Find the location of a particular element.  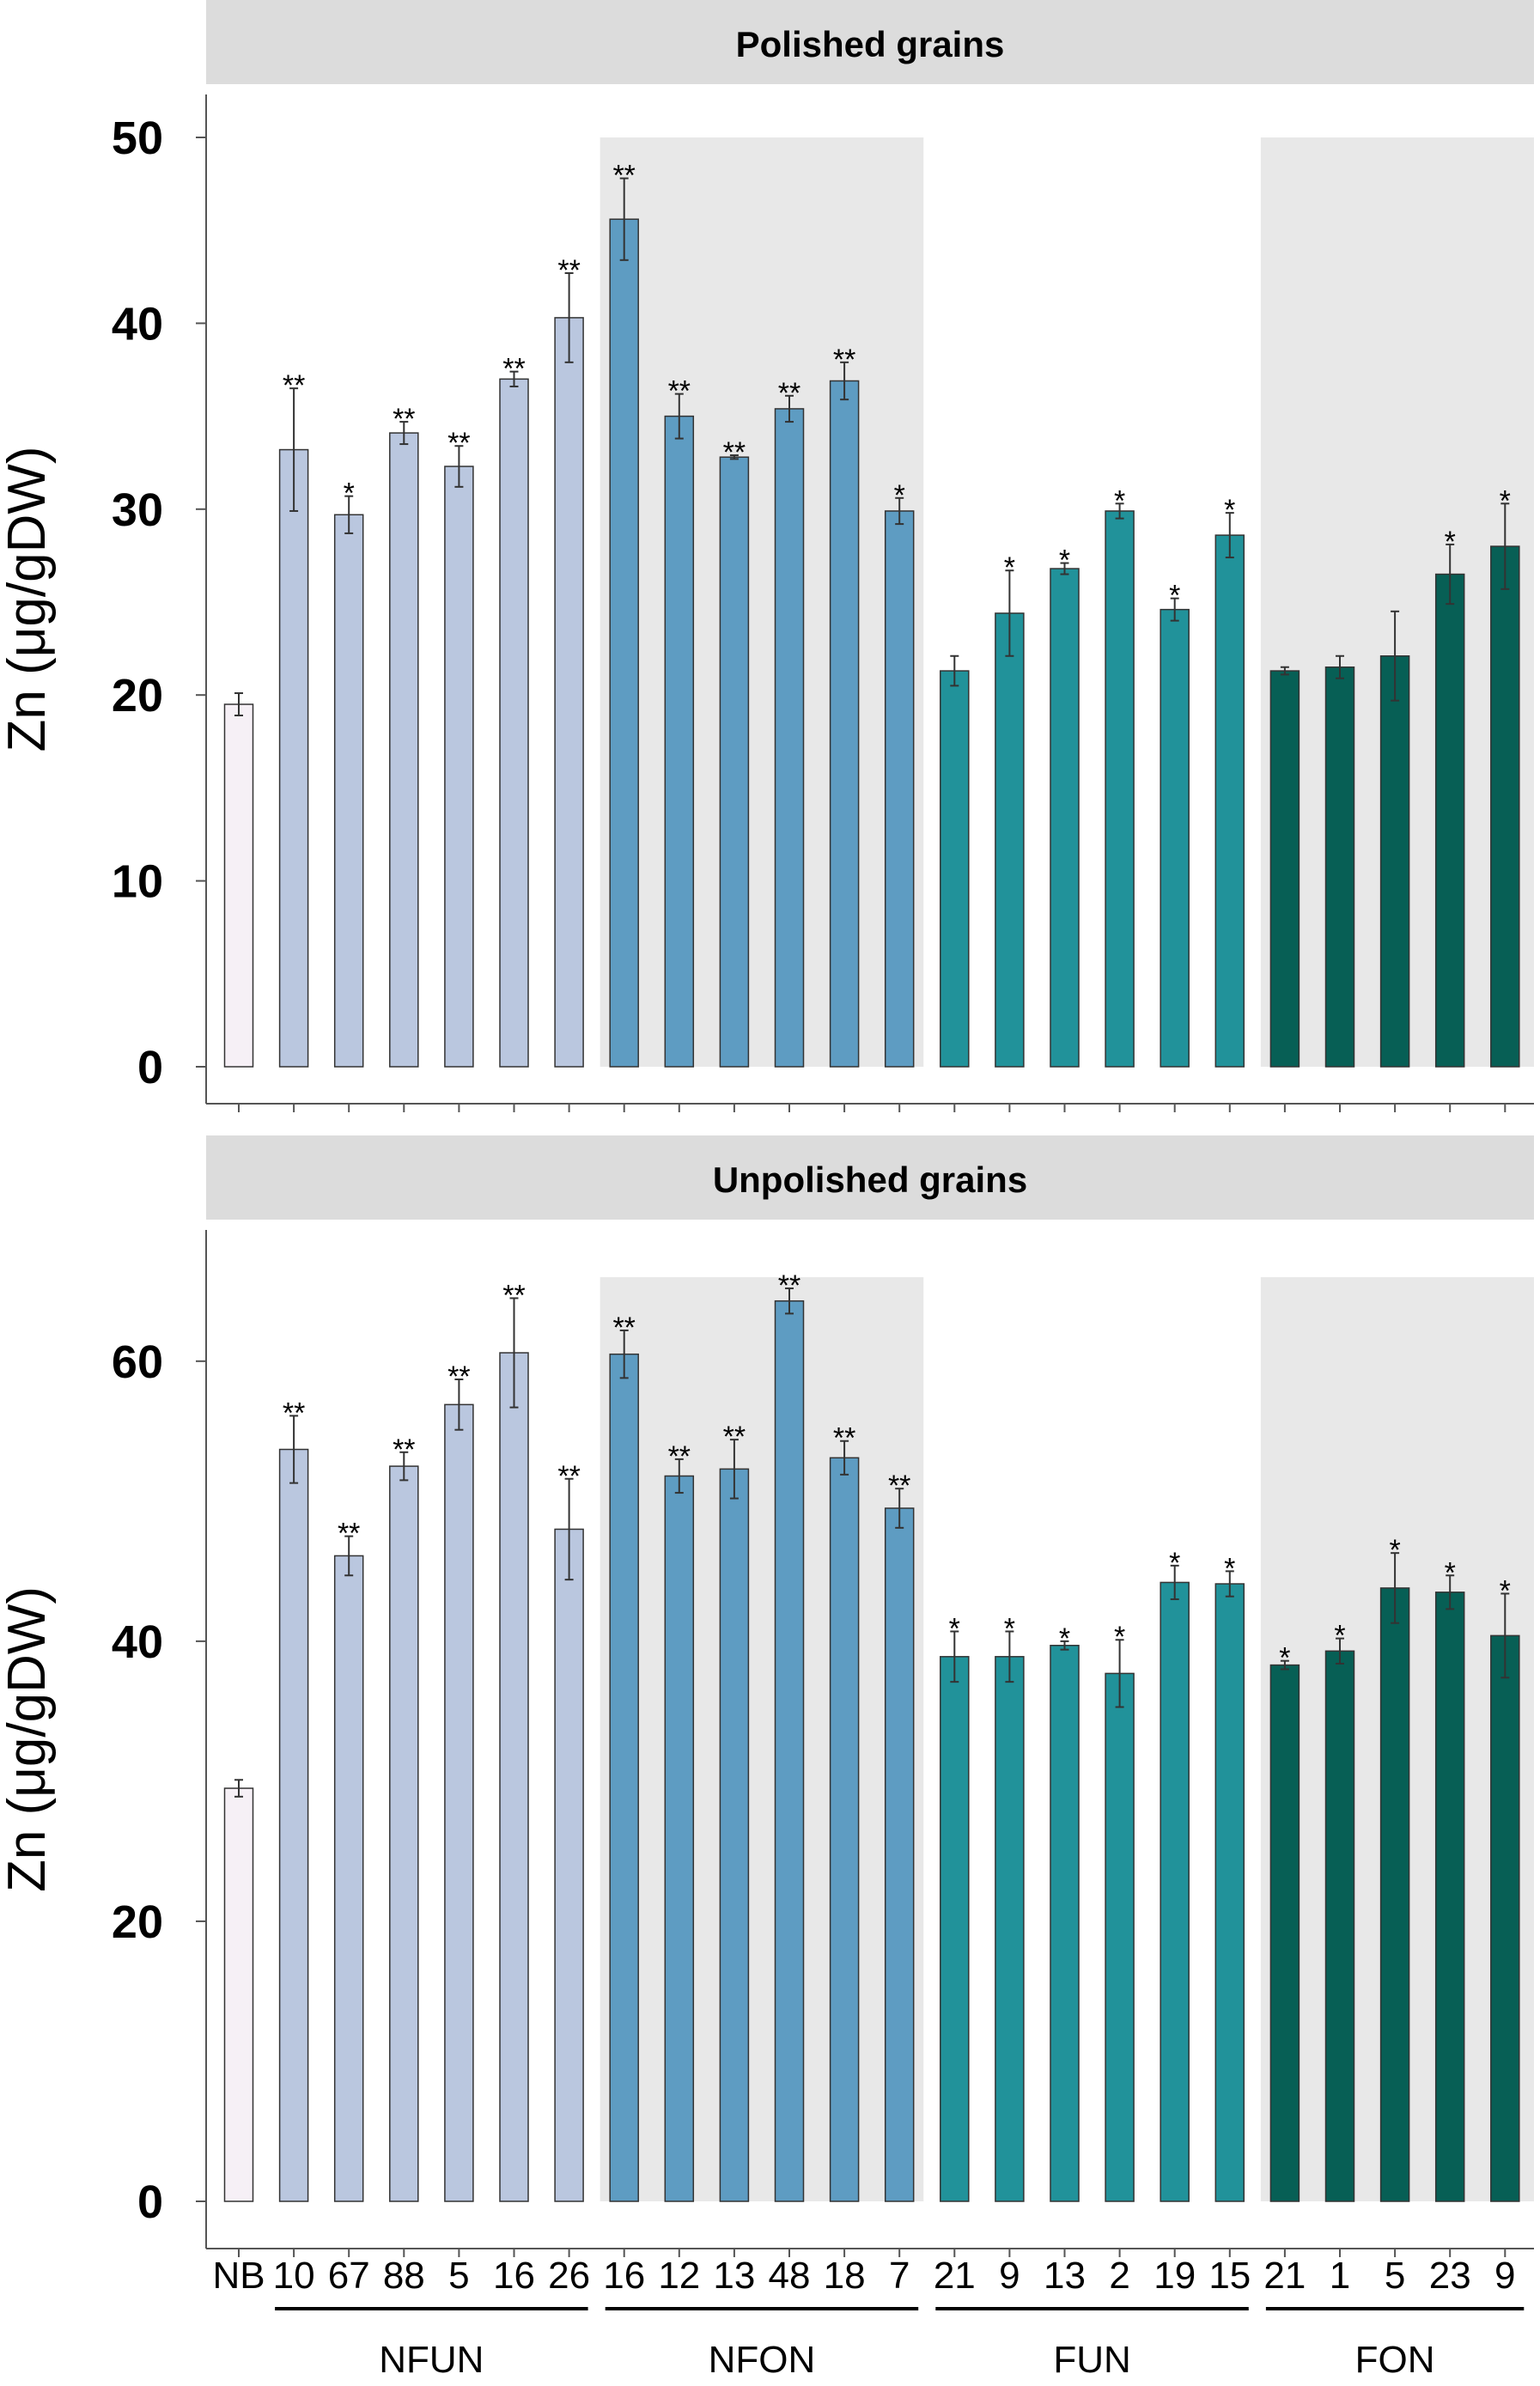

x-tick-label: 19 is located at coordinates (1174, 2276).